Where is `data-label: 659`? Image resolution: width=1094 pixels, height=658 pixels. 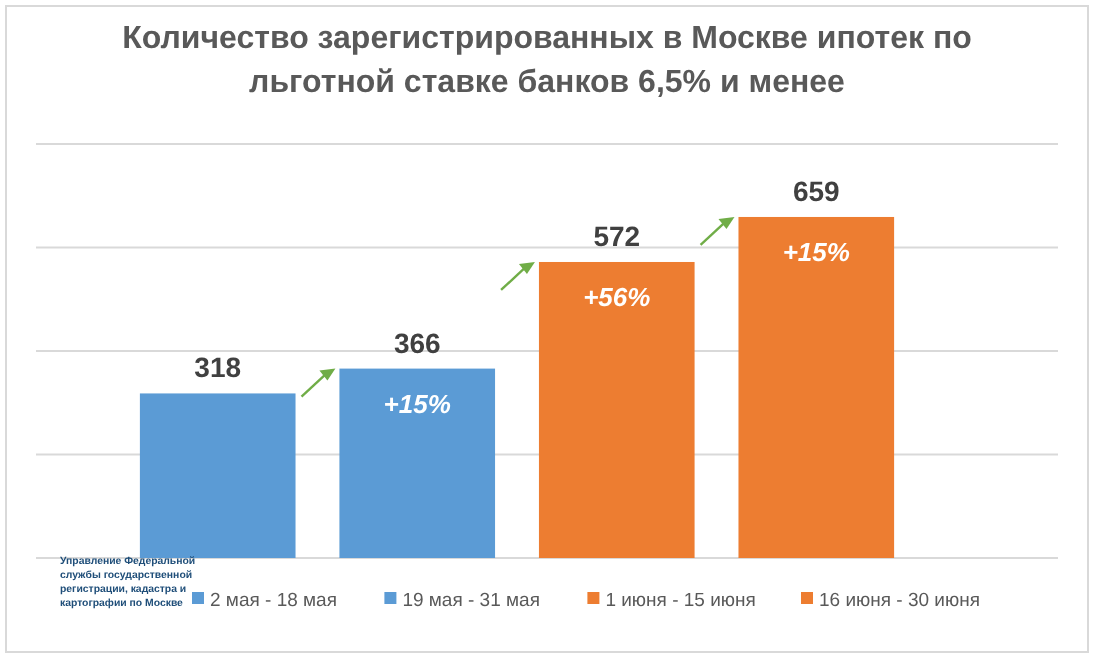
data-label: 659 is located at coordinates (816, 190).